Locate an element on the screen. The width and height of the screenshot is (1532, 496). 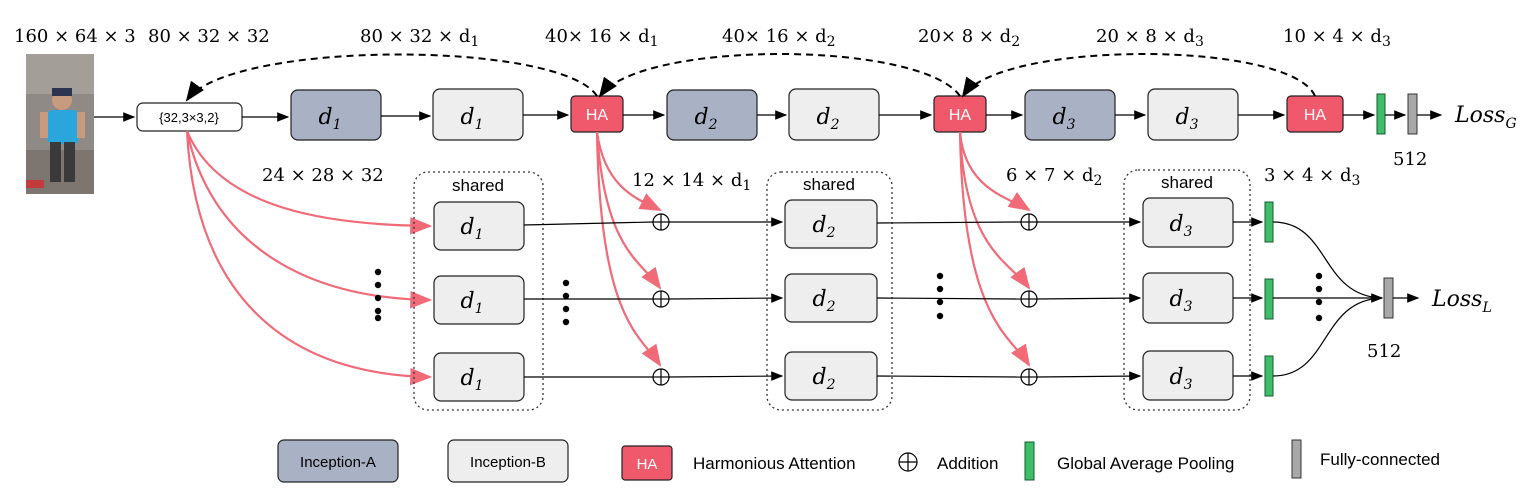
legend-ha-box-label: HA is located at coordinates (647, 464).